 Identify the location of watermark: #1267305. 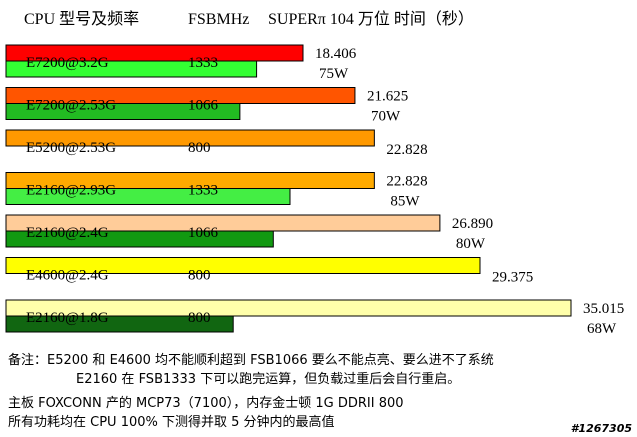
(602, 428).